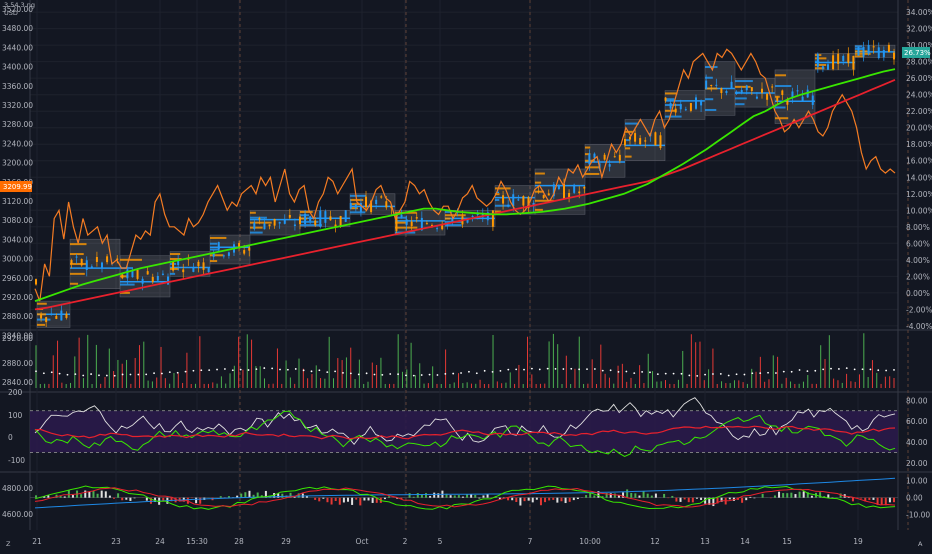 The height and width of the screenshot is (554, 932). Describe the element at coordinates (16, 460) in the screenshot. I see `rsi-left-tick: -100` at that location.